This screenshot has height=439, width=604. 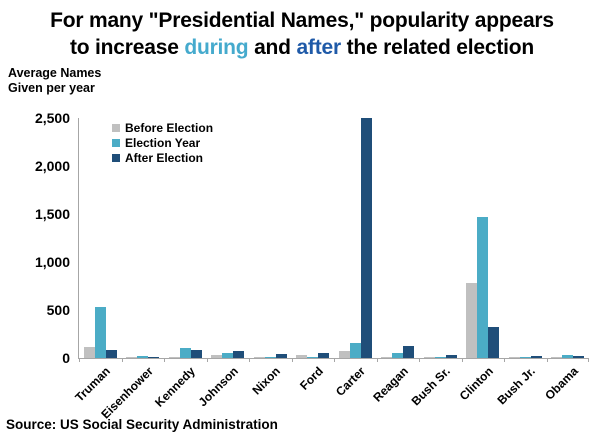 I want to click on bar-johnson-election-year, so click(x=228, y=355).